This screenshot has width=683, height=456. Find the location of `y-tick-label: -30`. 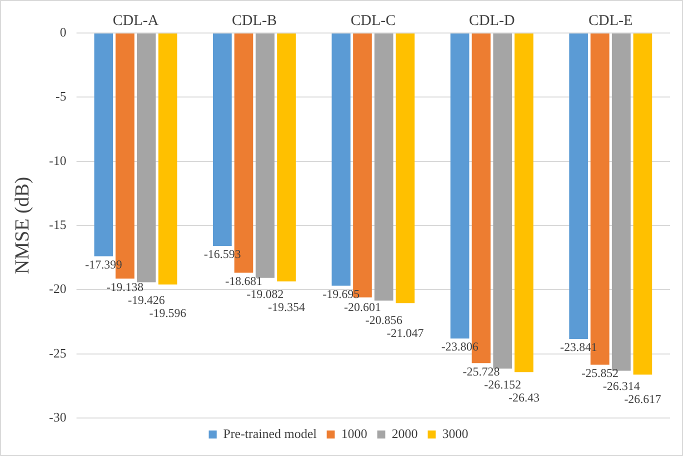

y-tick-label: -30 is located at coordinates (57, 416).